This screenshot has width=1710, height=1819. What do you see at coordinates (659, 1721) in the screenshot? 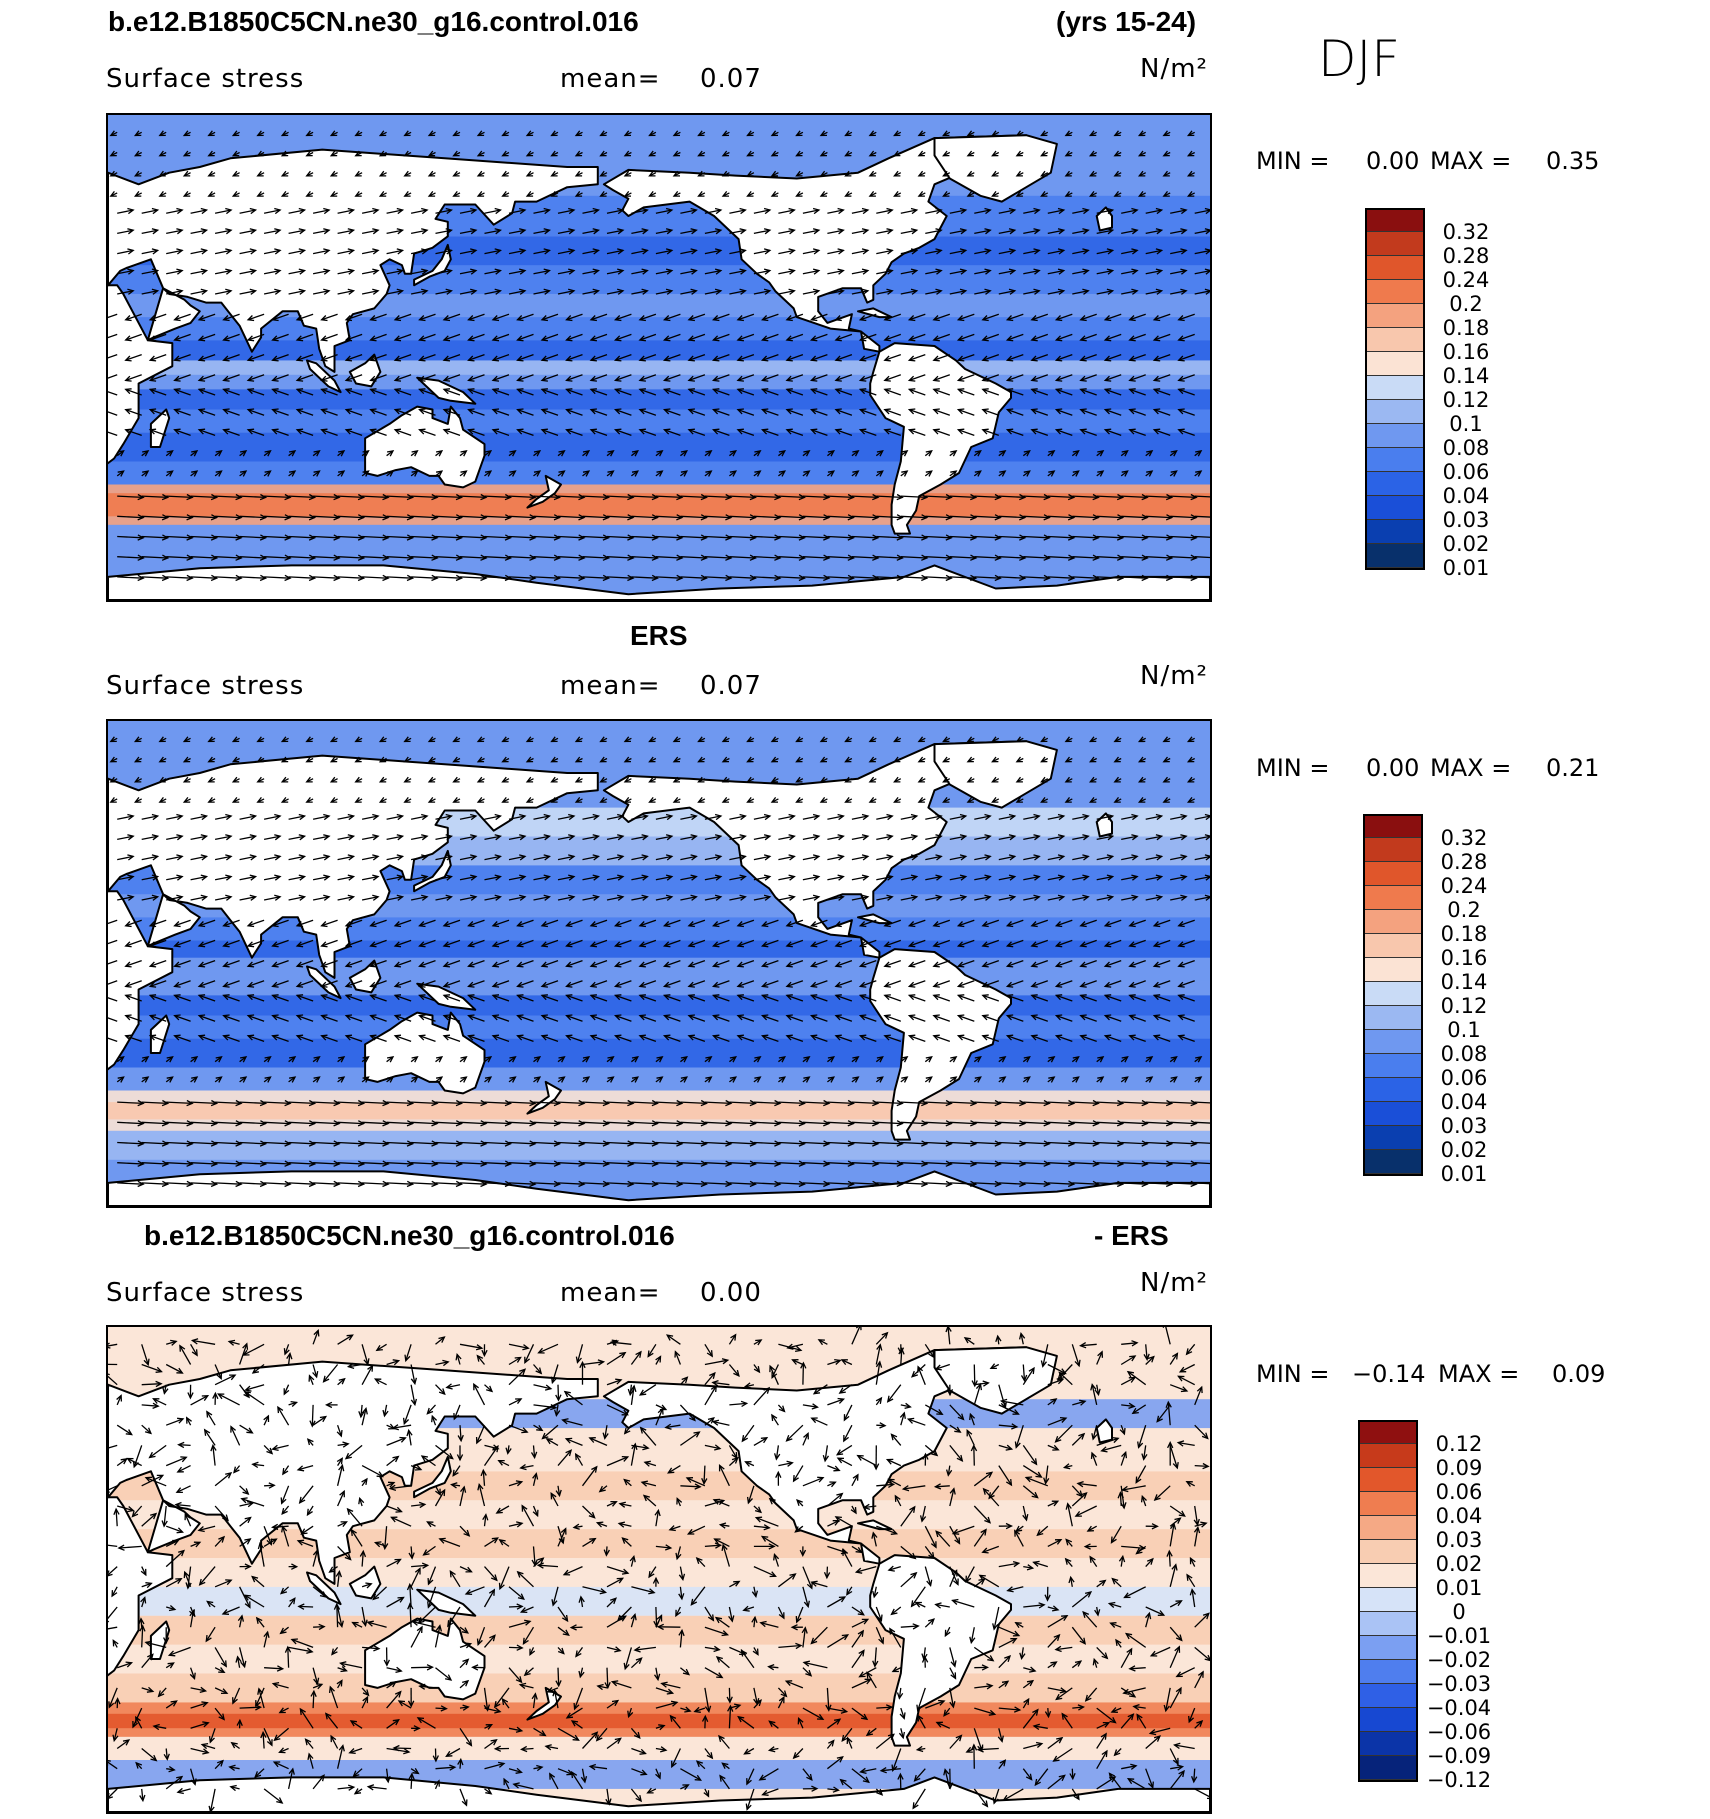
I see `contour-band` at bounding box center [659, 1721].